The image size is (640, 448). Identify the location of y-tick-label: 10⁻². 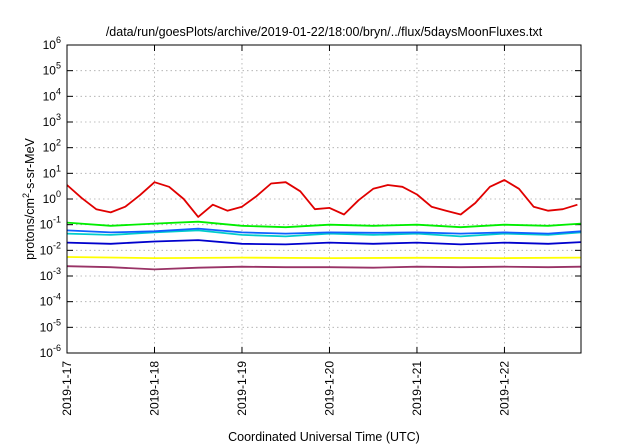
(50, 248).